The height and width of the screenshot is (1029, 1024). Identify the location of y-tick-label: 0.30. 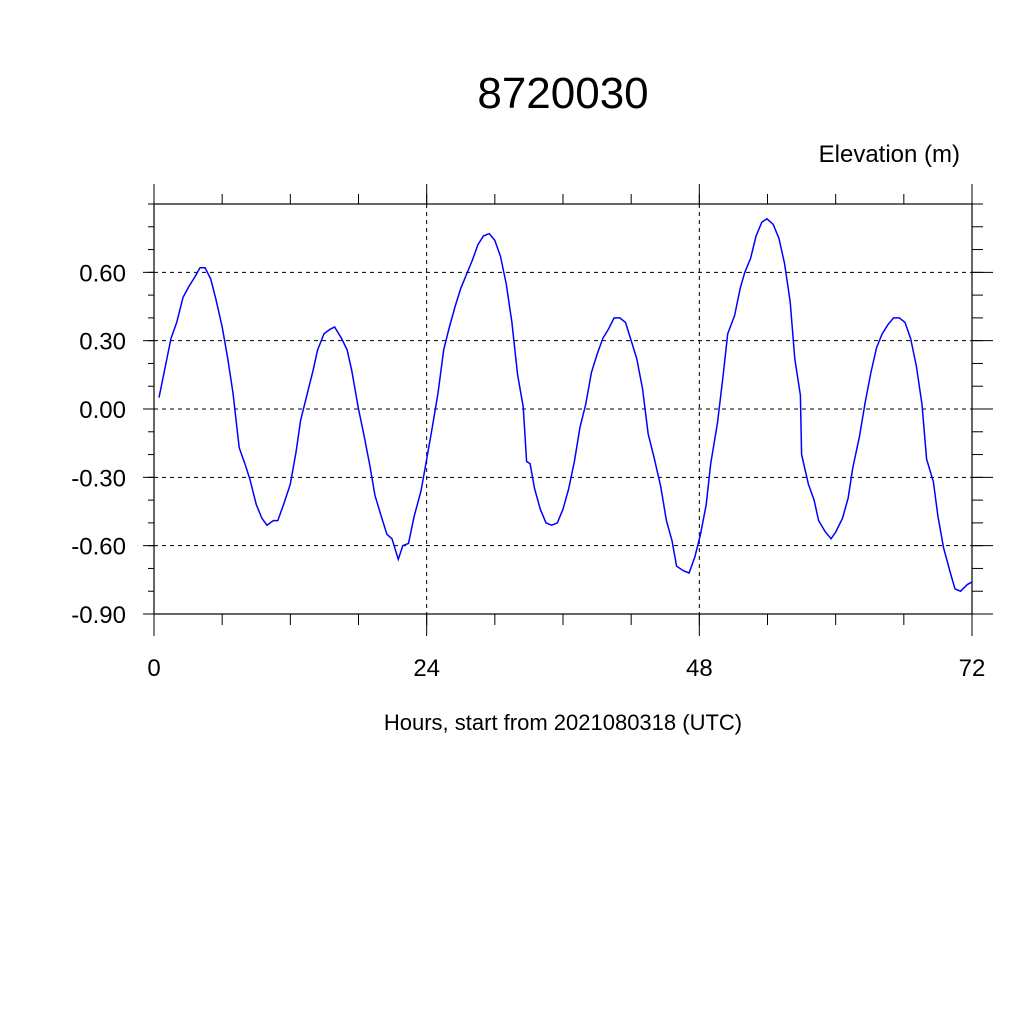
(102, 342).